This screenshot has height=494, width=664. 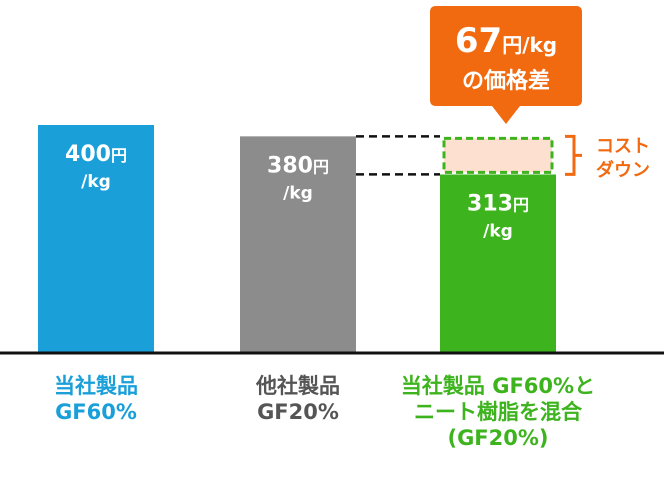 I want to click on cost-down-label: ダウン, so click(x=623, y=170).